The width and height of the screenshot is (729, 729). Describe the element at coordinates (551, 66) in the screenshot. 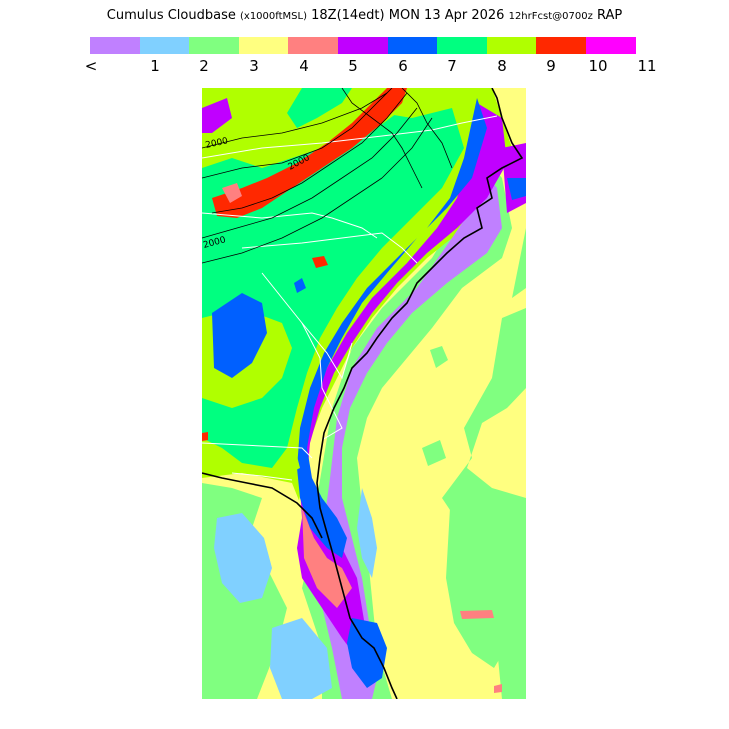

I see `legend-label-9: 9` at that location.